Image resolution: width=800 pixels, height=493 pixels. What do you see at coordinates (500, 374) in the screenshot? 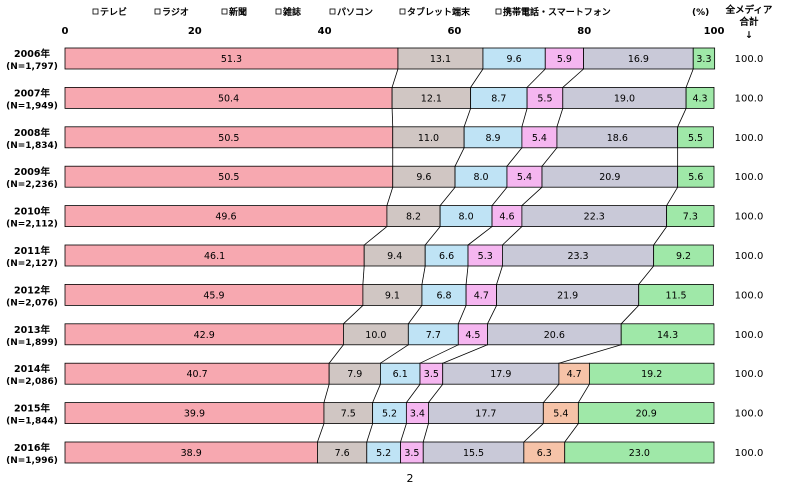
I see `data-label: 17.9` at bounding box center [500, 374].